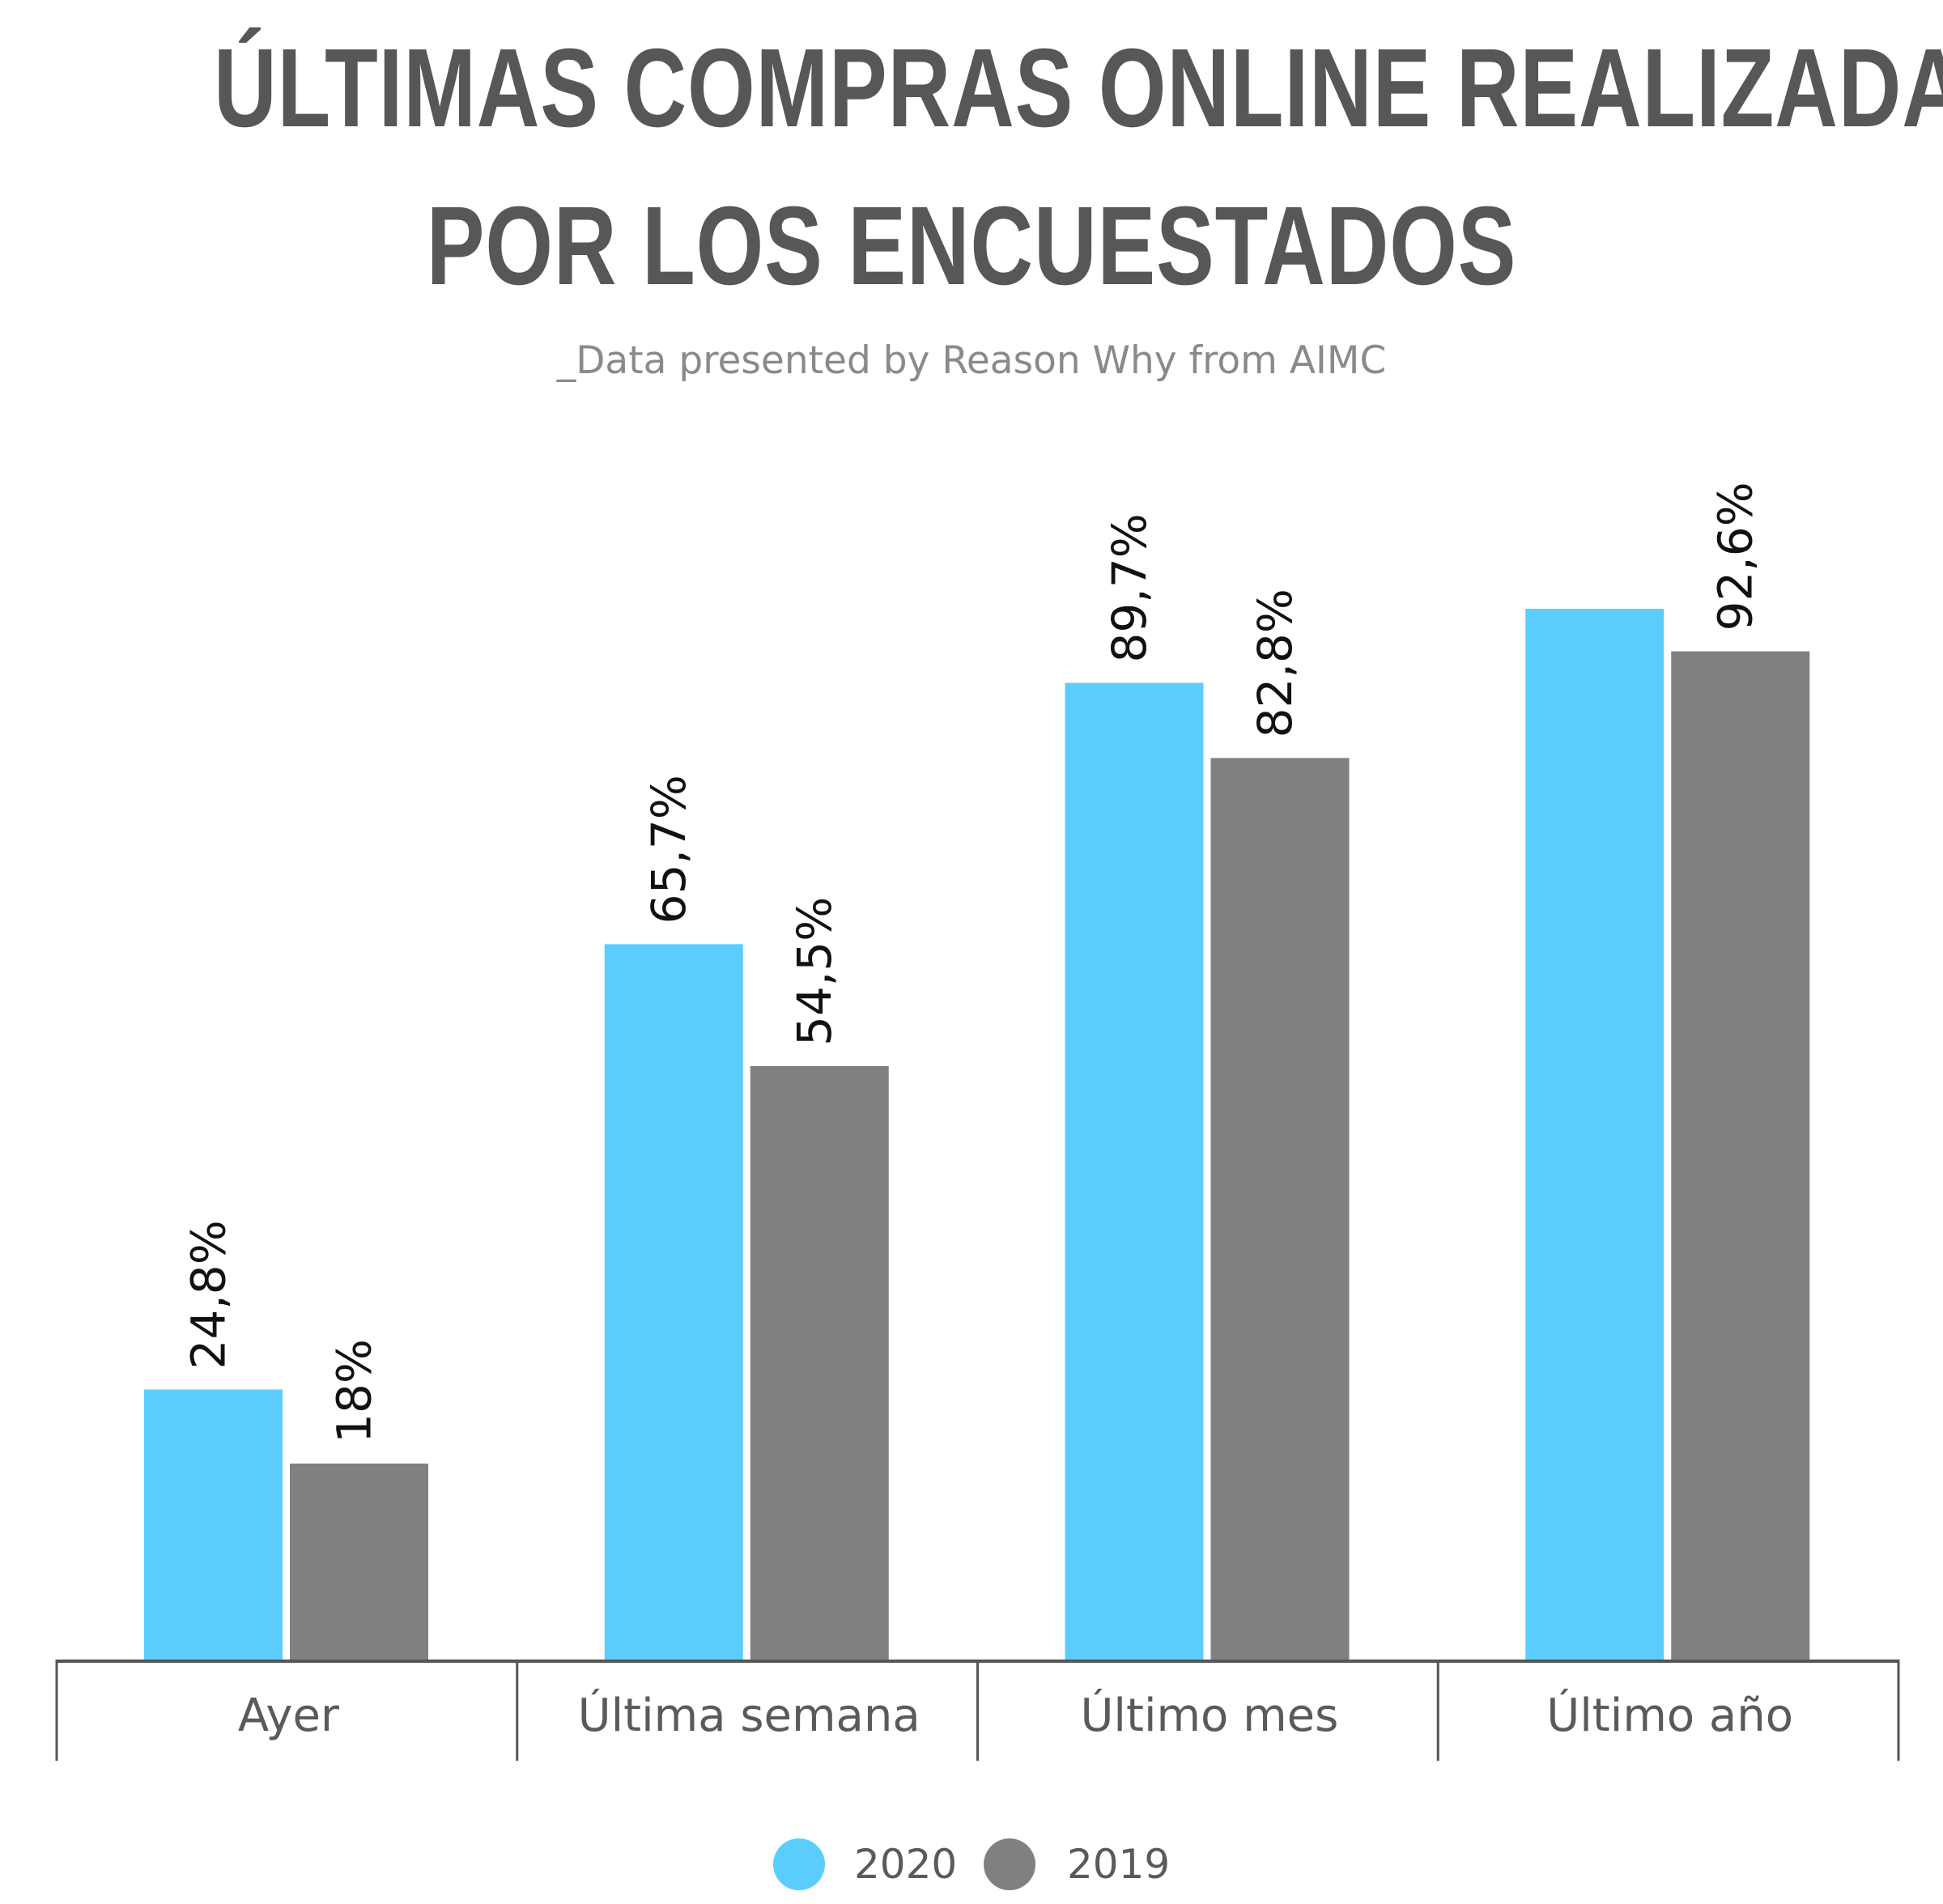  I want to click on category-label-2: Último mes, so click(1209, 1715).